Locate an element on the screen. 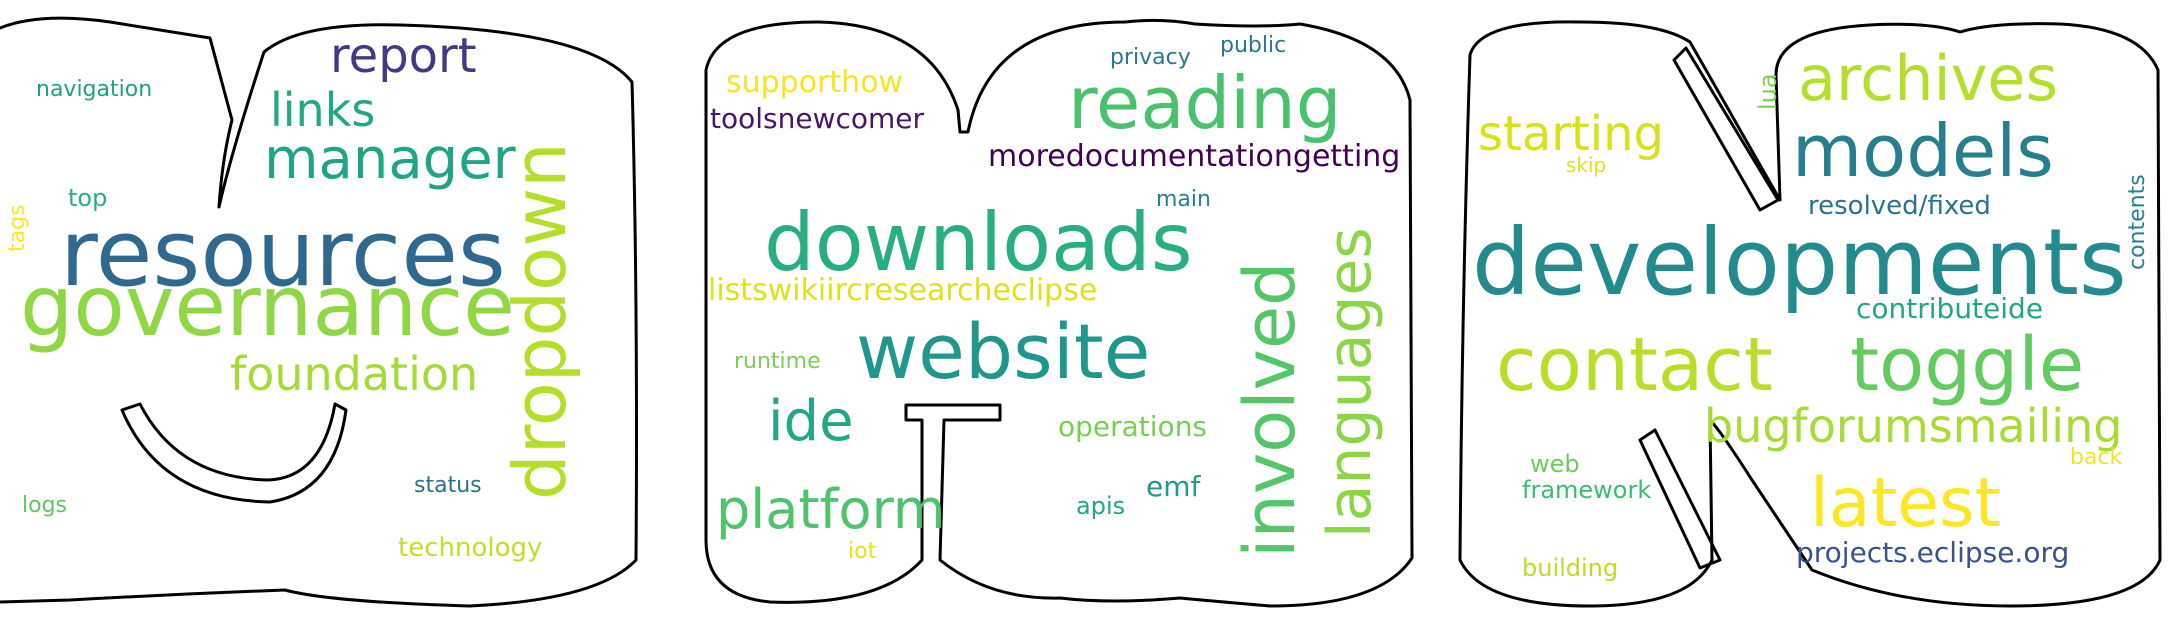 The height and width of the screenshot is (623, 2173). word: listswikiircresearcheclipse is located at coordinates (902, 290).